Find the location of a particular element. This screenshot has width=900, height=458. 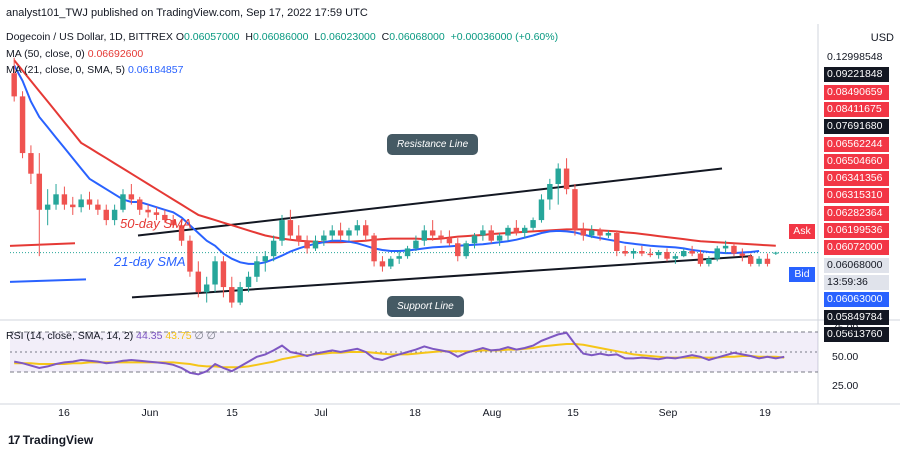

x-tick-label: Sep is located at coordinates (668, 413).